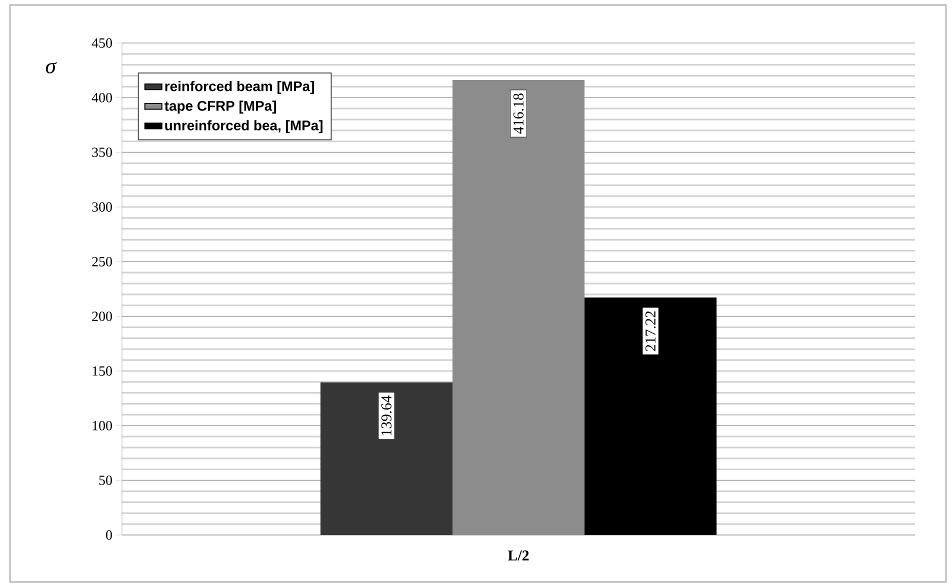 The width and height of the screenshot is (952, 585). Describe the element at coordinates (102, 207) in the screenshot. I see `y-tick-label: 300` at that location.